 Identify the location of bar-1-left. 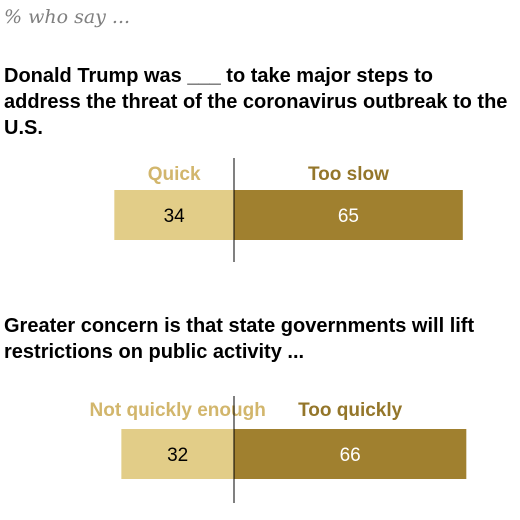
(174, 215).